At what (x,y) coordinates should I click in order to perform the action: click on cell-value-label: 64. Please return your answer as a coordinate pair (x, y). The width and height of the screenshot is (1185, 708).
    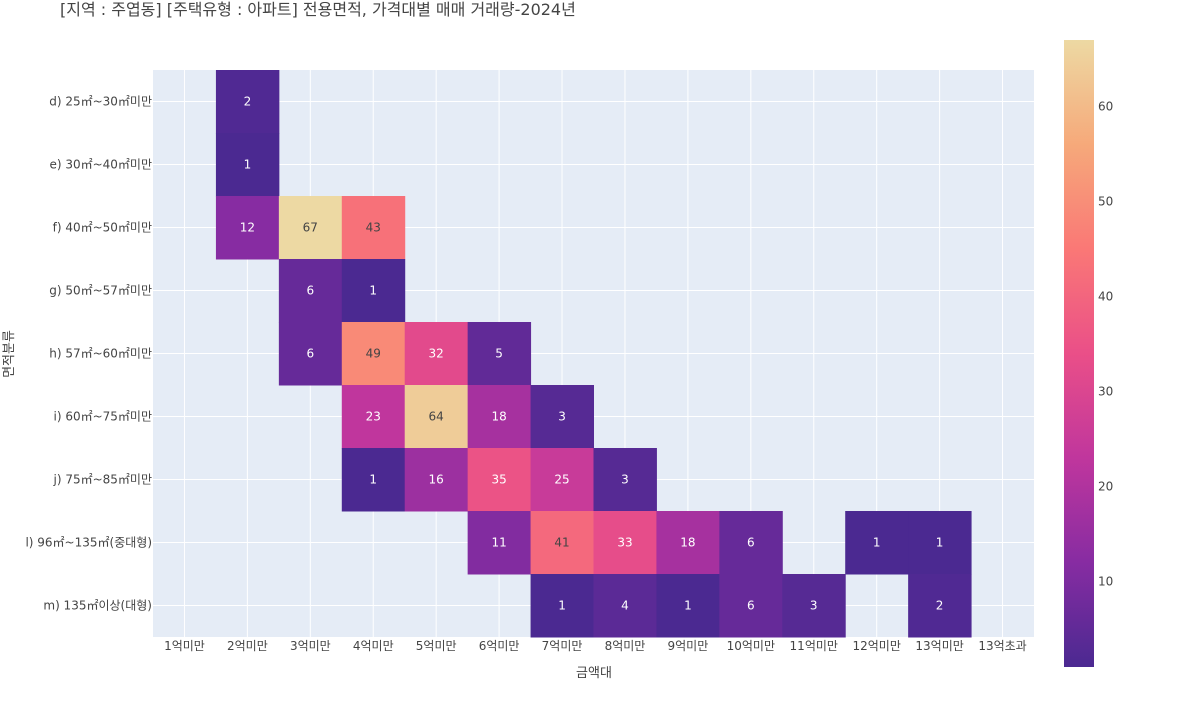
    Looking at the image, I should click on (436, 417).